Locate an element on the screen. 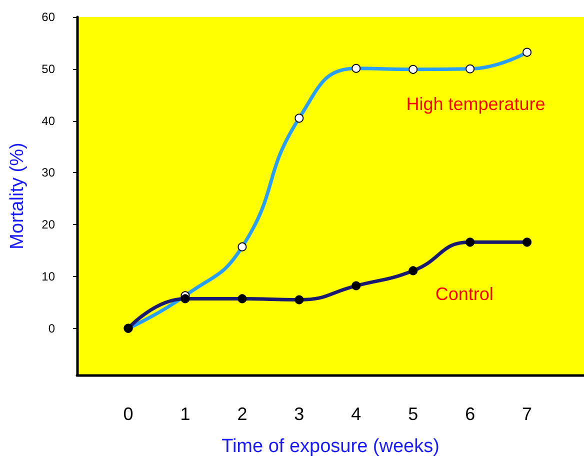 The image size is (584, 461). x-tick-label: 6 is located at coordinates (470, 414).